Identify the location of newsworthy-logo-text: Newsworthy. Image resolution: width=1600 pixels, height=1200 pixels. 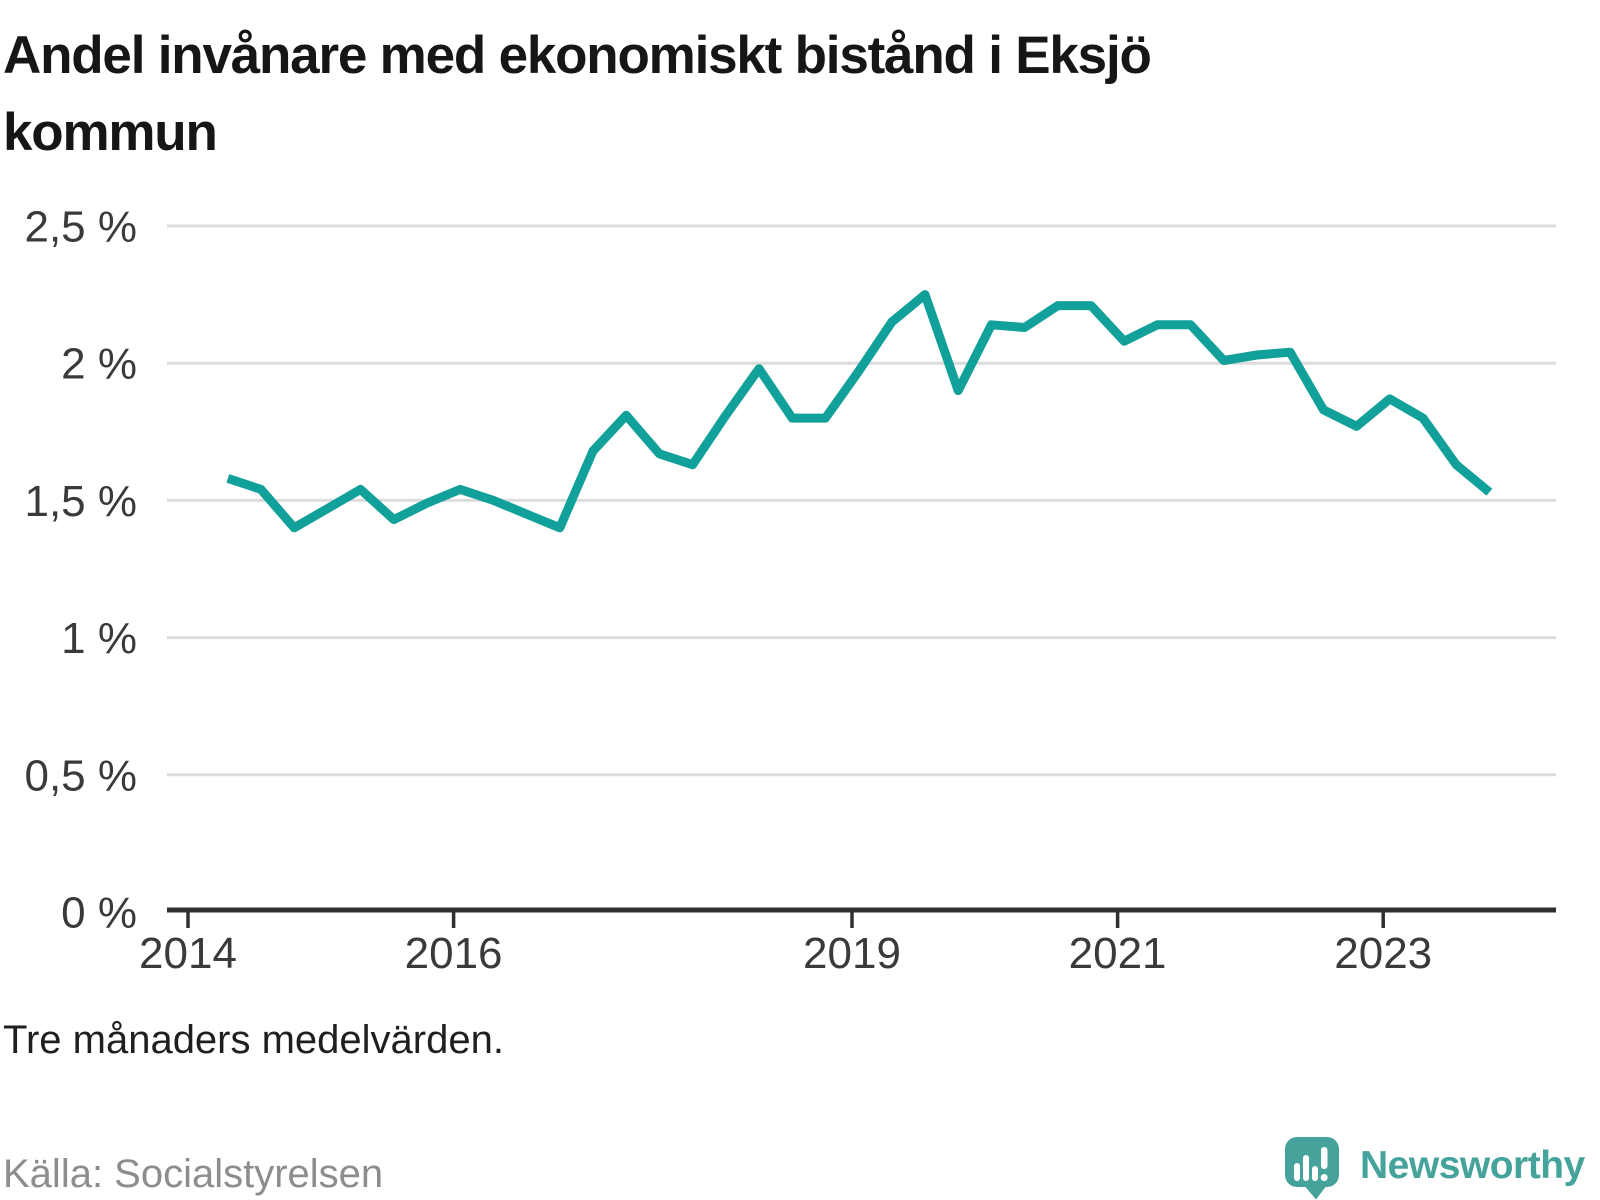
(1472, 1165).